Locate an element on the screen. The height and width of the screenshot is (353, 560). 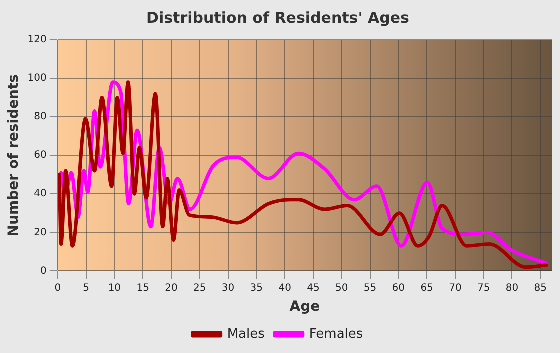
y-tick-label: 40 is located at coordinates (40, 194).